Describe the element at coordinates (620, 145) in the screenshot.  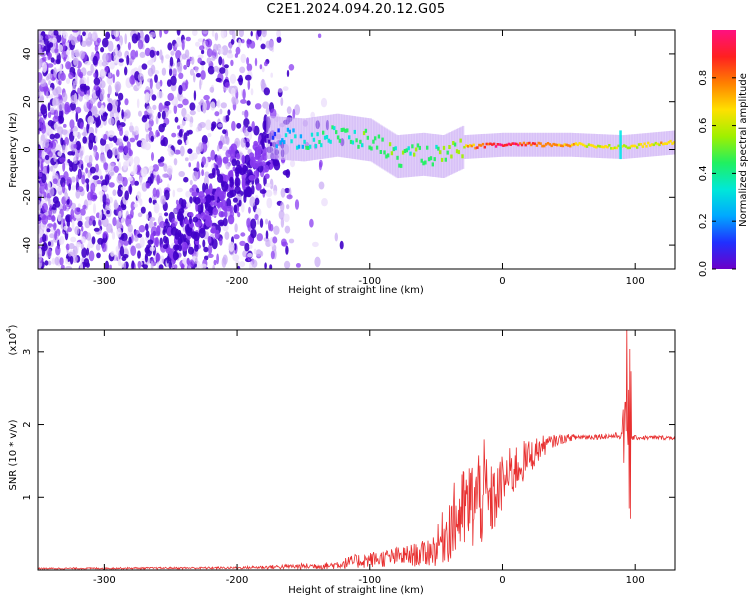
I see `spectrogram-streak` at that location.